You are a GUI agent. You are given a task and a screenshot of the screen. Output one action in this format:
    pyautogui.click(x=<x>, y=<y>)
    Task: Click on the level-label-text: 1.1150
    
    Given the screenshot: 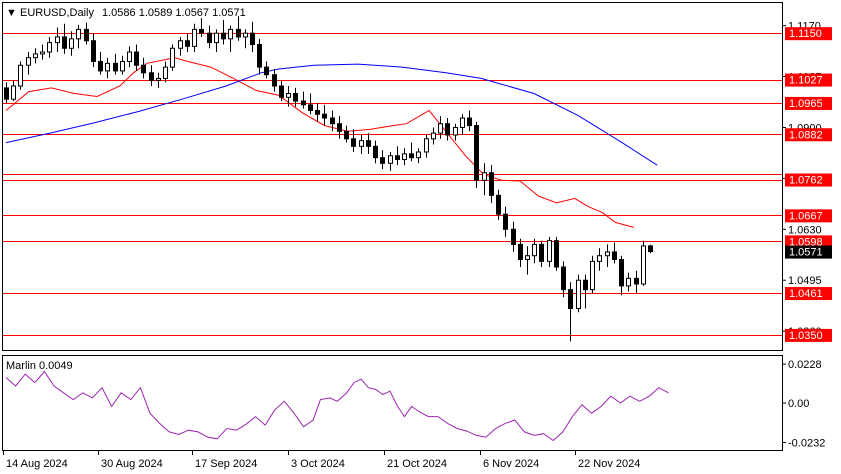 What is the action you would take?
    pyautogui.click(x=805, y=34)
    